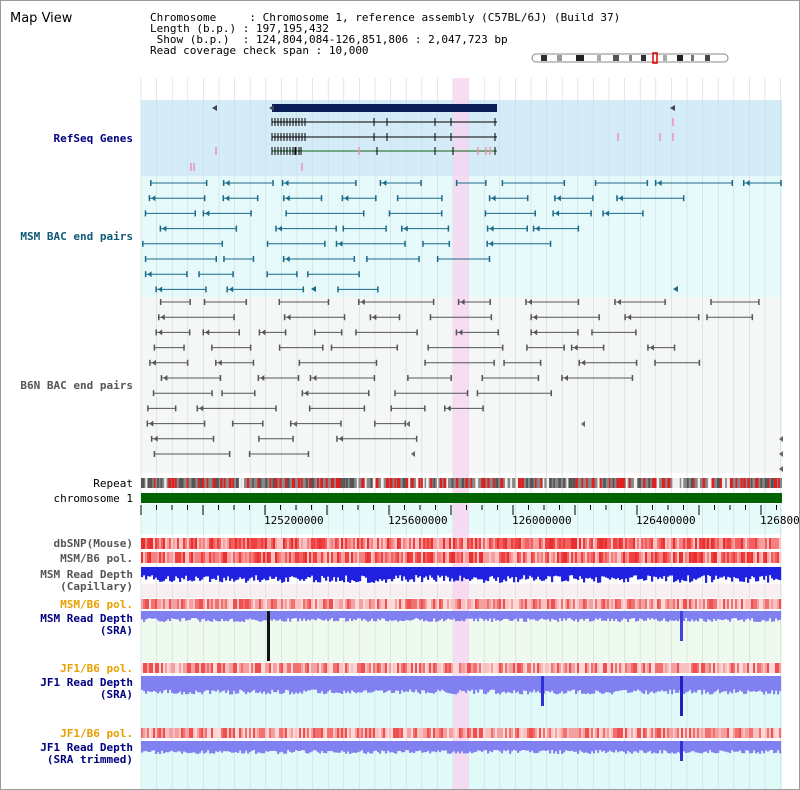  I want to click on track-label-b6n-bac: B6N BAC end pairs, so click(76, 385).